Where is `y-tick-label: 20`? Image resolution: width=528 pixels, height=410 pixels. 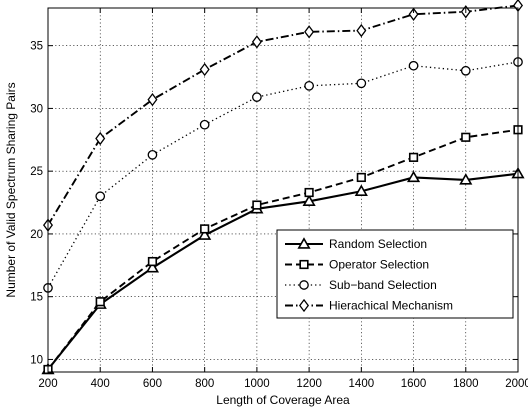
y-tick-label: 20 is located at coordinates (36, 235).